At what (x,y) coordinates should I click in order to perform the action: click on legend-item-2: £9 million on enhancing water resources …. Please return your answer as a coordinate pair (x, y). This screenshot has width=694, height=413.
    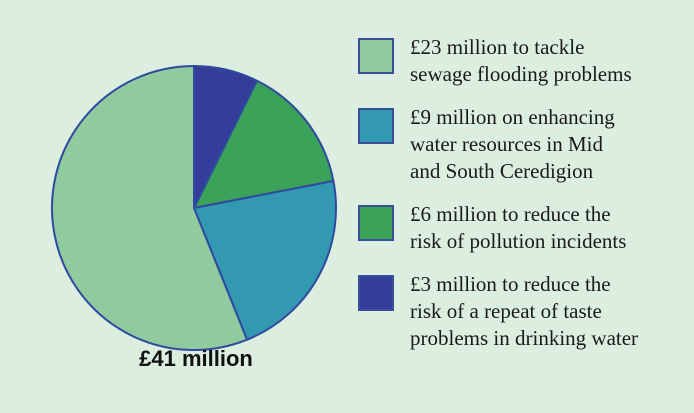
    Looking at the image, I should click on (523, 144).